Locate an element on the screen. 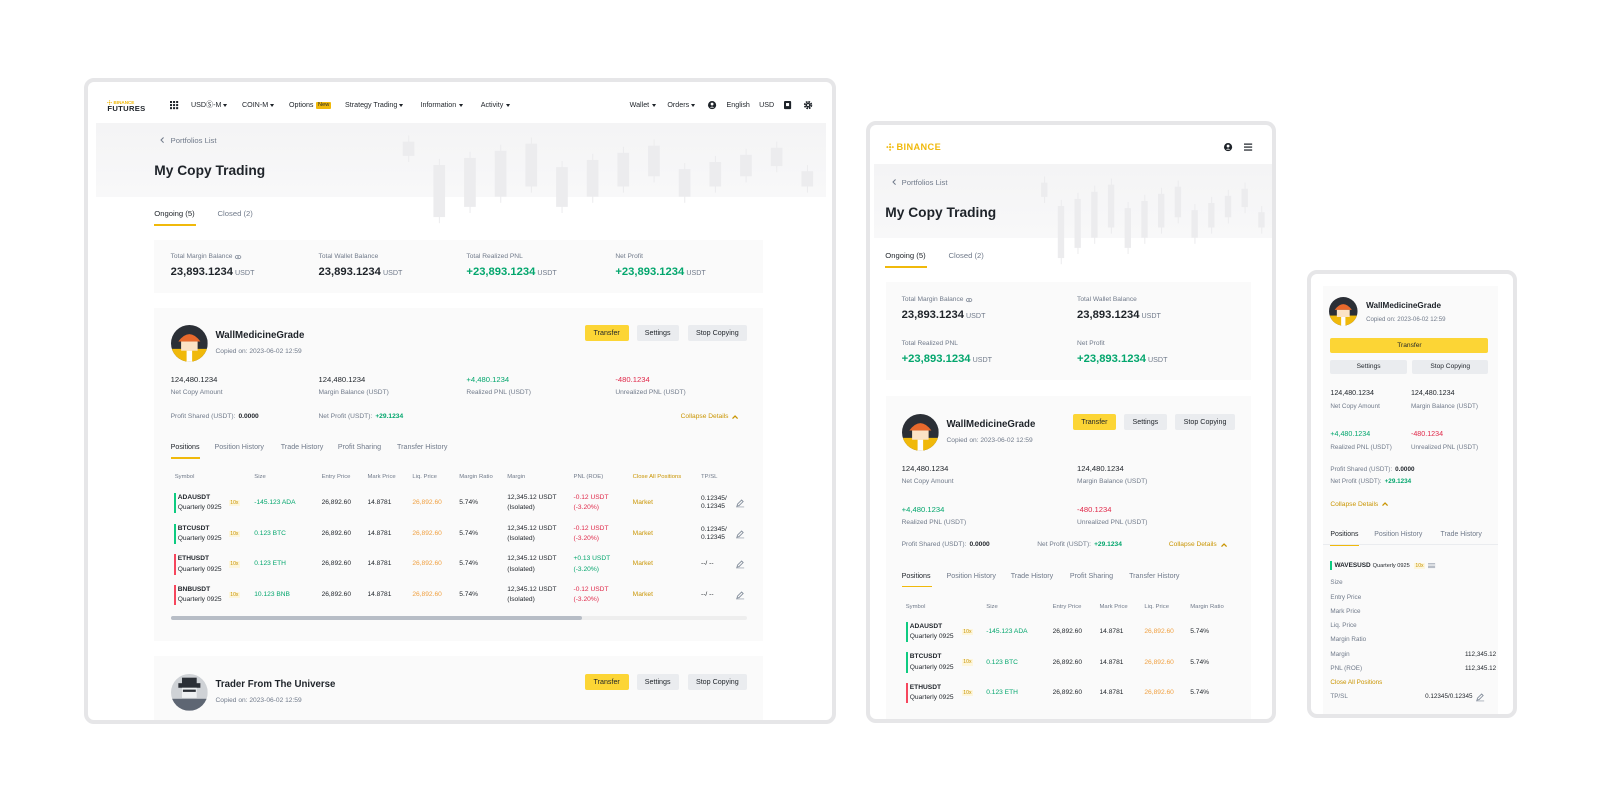  currency: USD is located at coordinates (767, 105).